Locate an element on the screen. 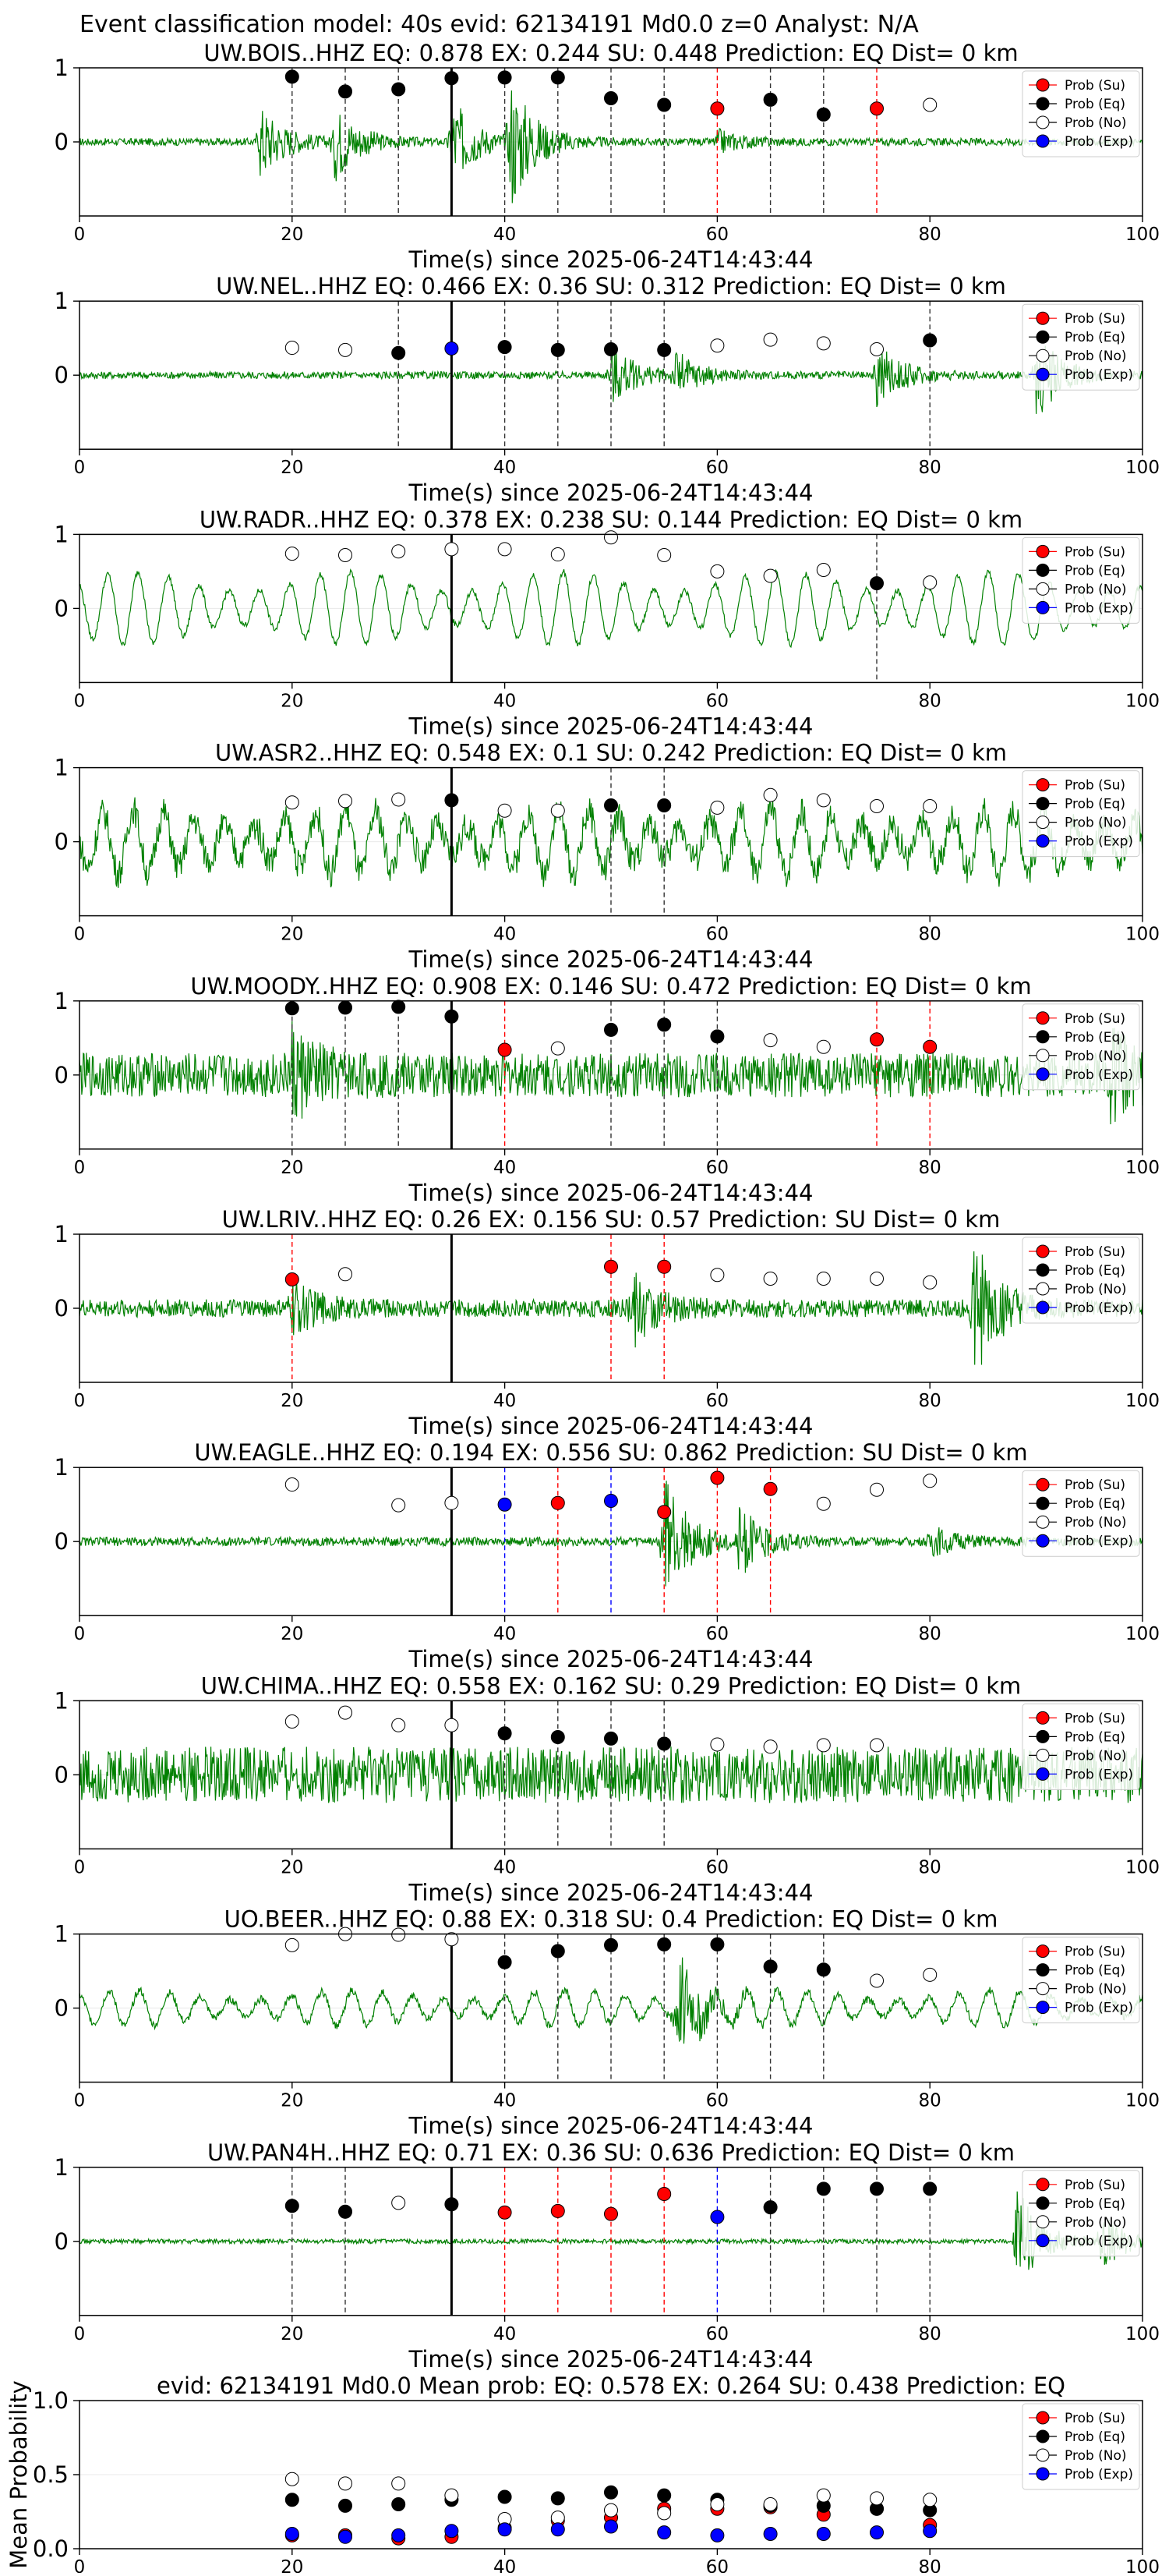  prob-point-exp is located at coordinates (717, 2217).